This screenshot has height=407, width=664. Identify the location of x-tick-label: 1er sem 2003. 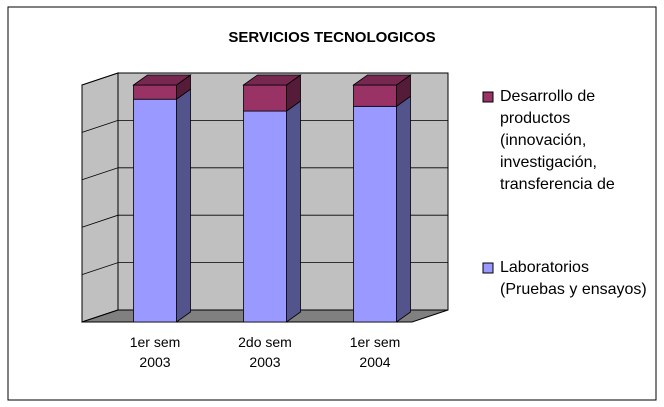
(155, 352).